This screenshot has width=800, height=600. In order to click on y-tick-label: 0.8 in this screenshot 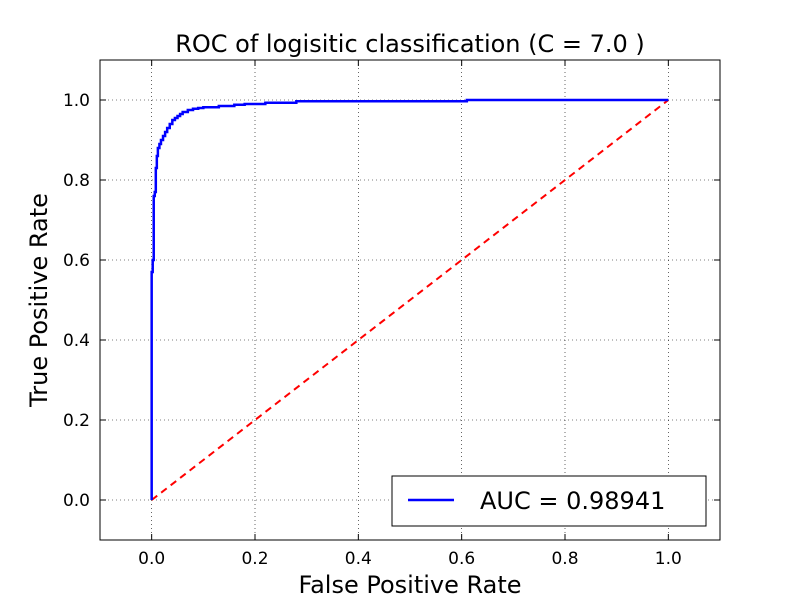, I will do `click(76, 181)`.